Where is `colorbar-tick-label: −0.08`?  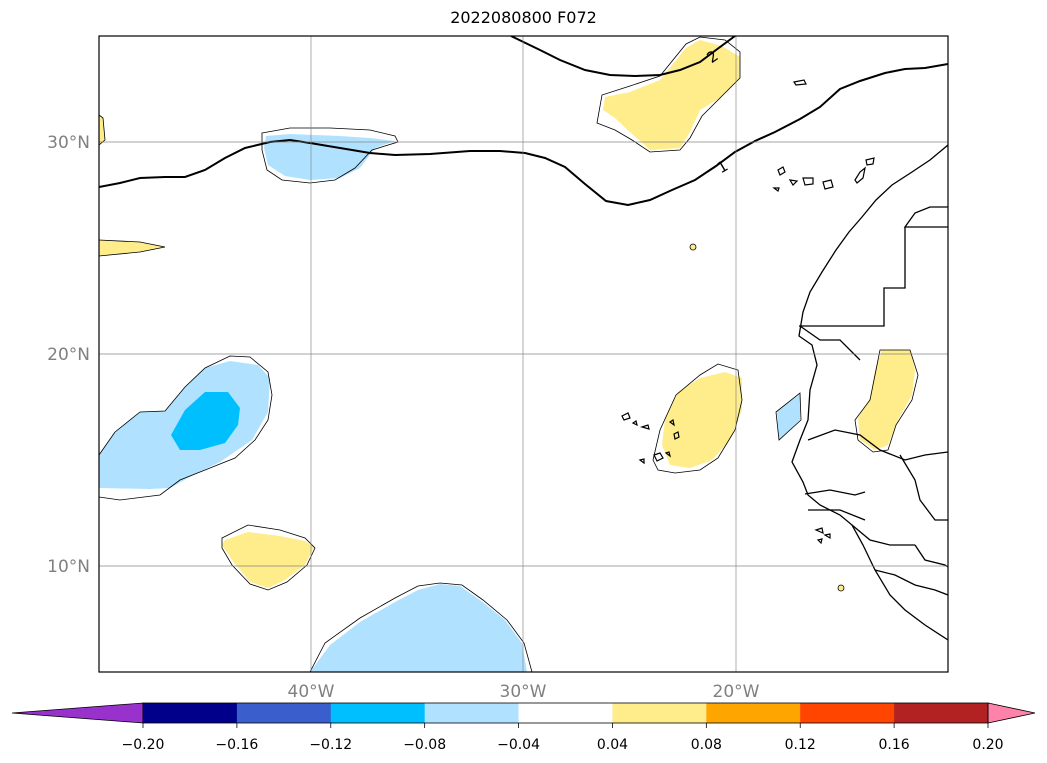
colorbar-tick-label: −0.08 is located at coordinates (424, 745).